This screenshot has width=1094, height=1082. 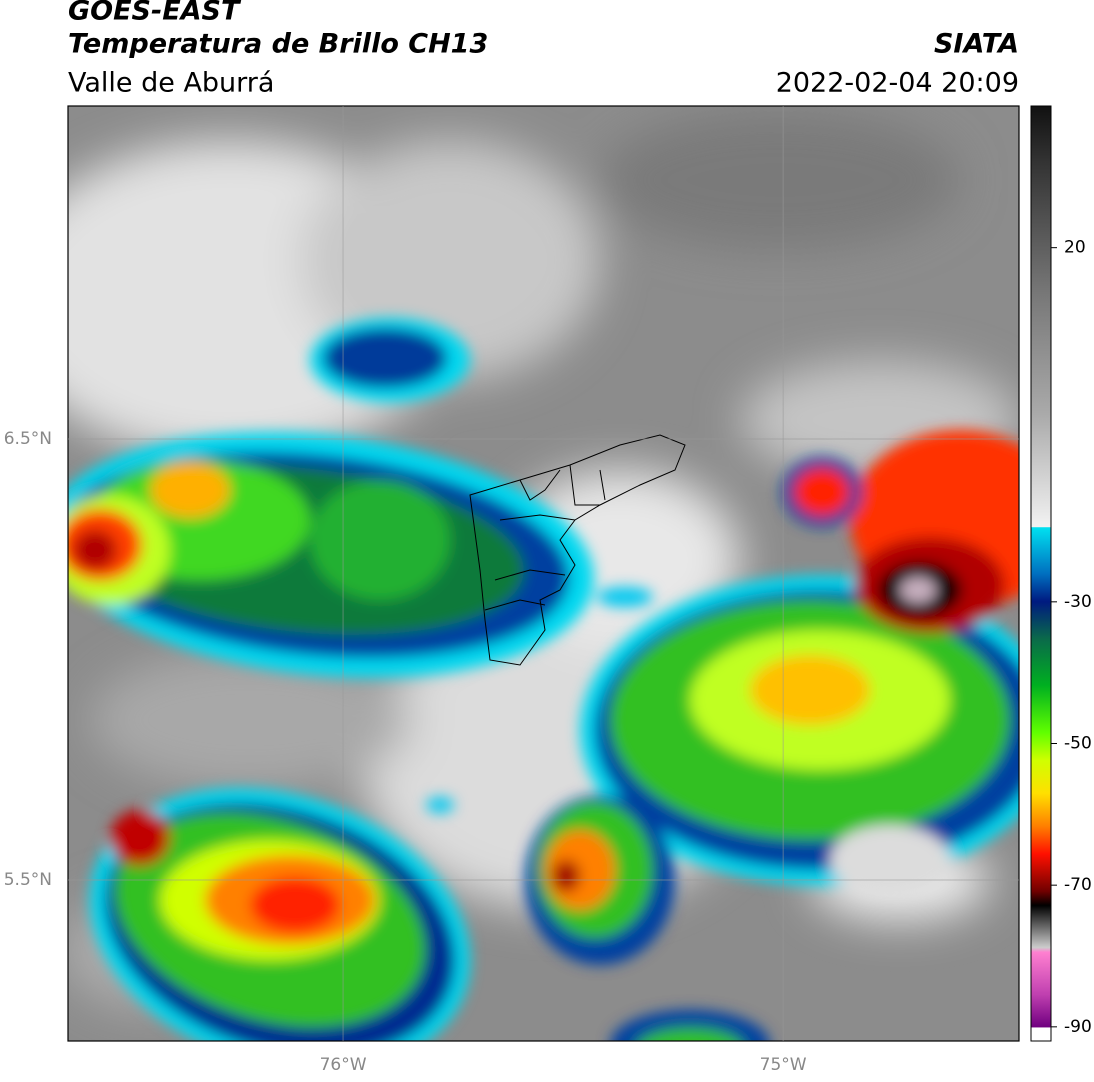 I want to click on product: Temperatura de Brillo CH13, so click(x=278, y=44).